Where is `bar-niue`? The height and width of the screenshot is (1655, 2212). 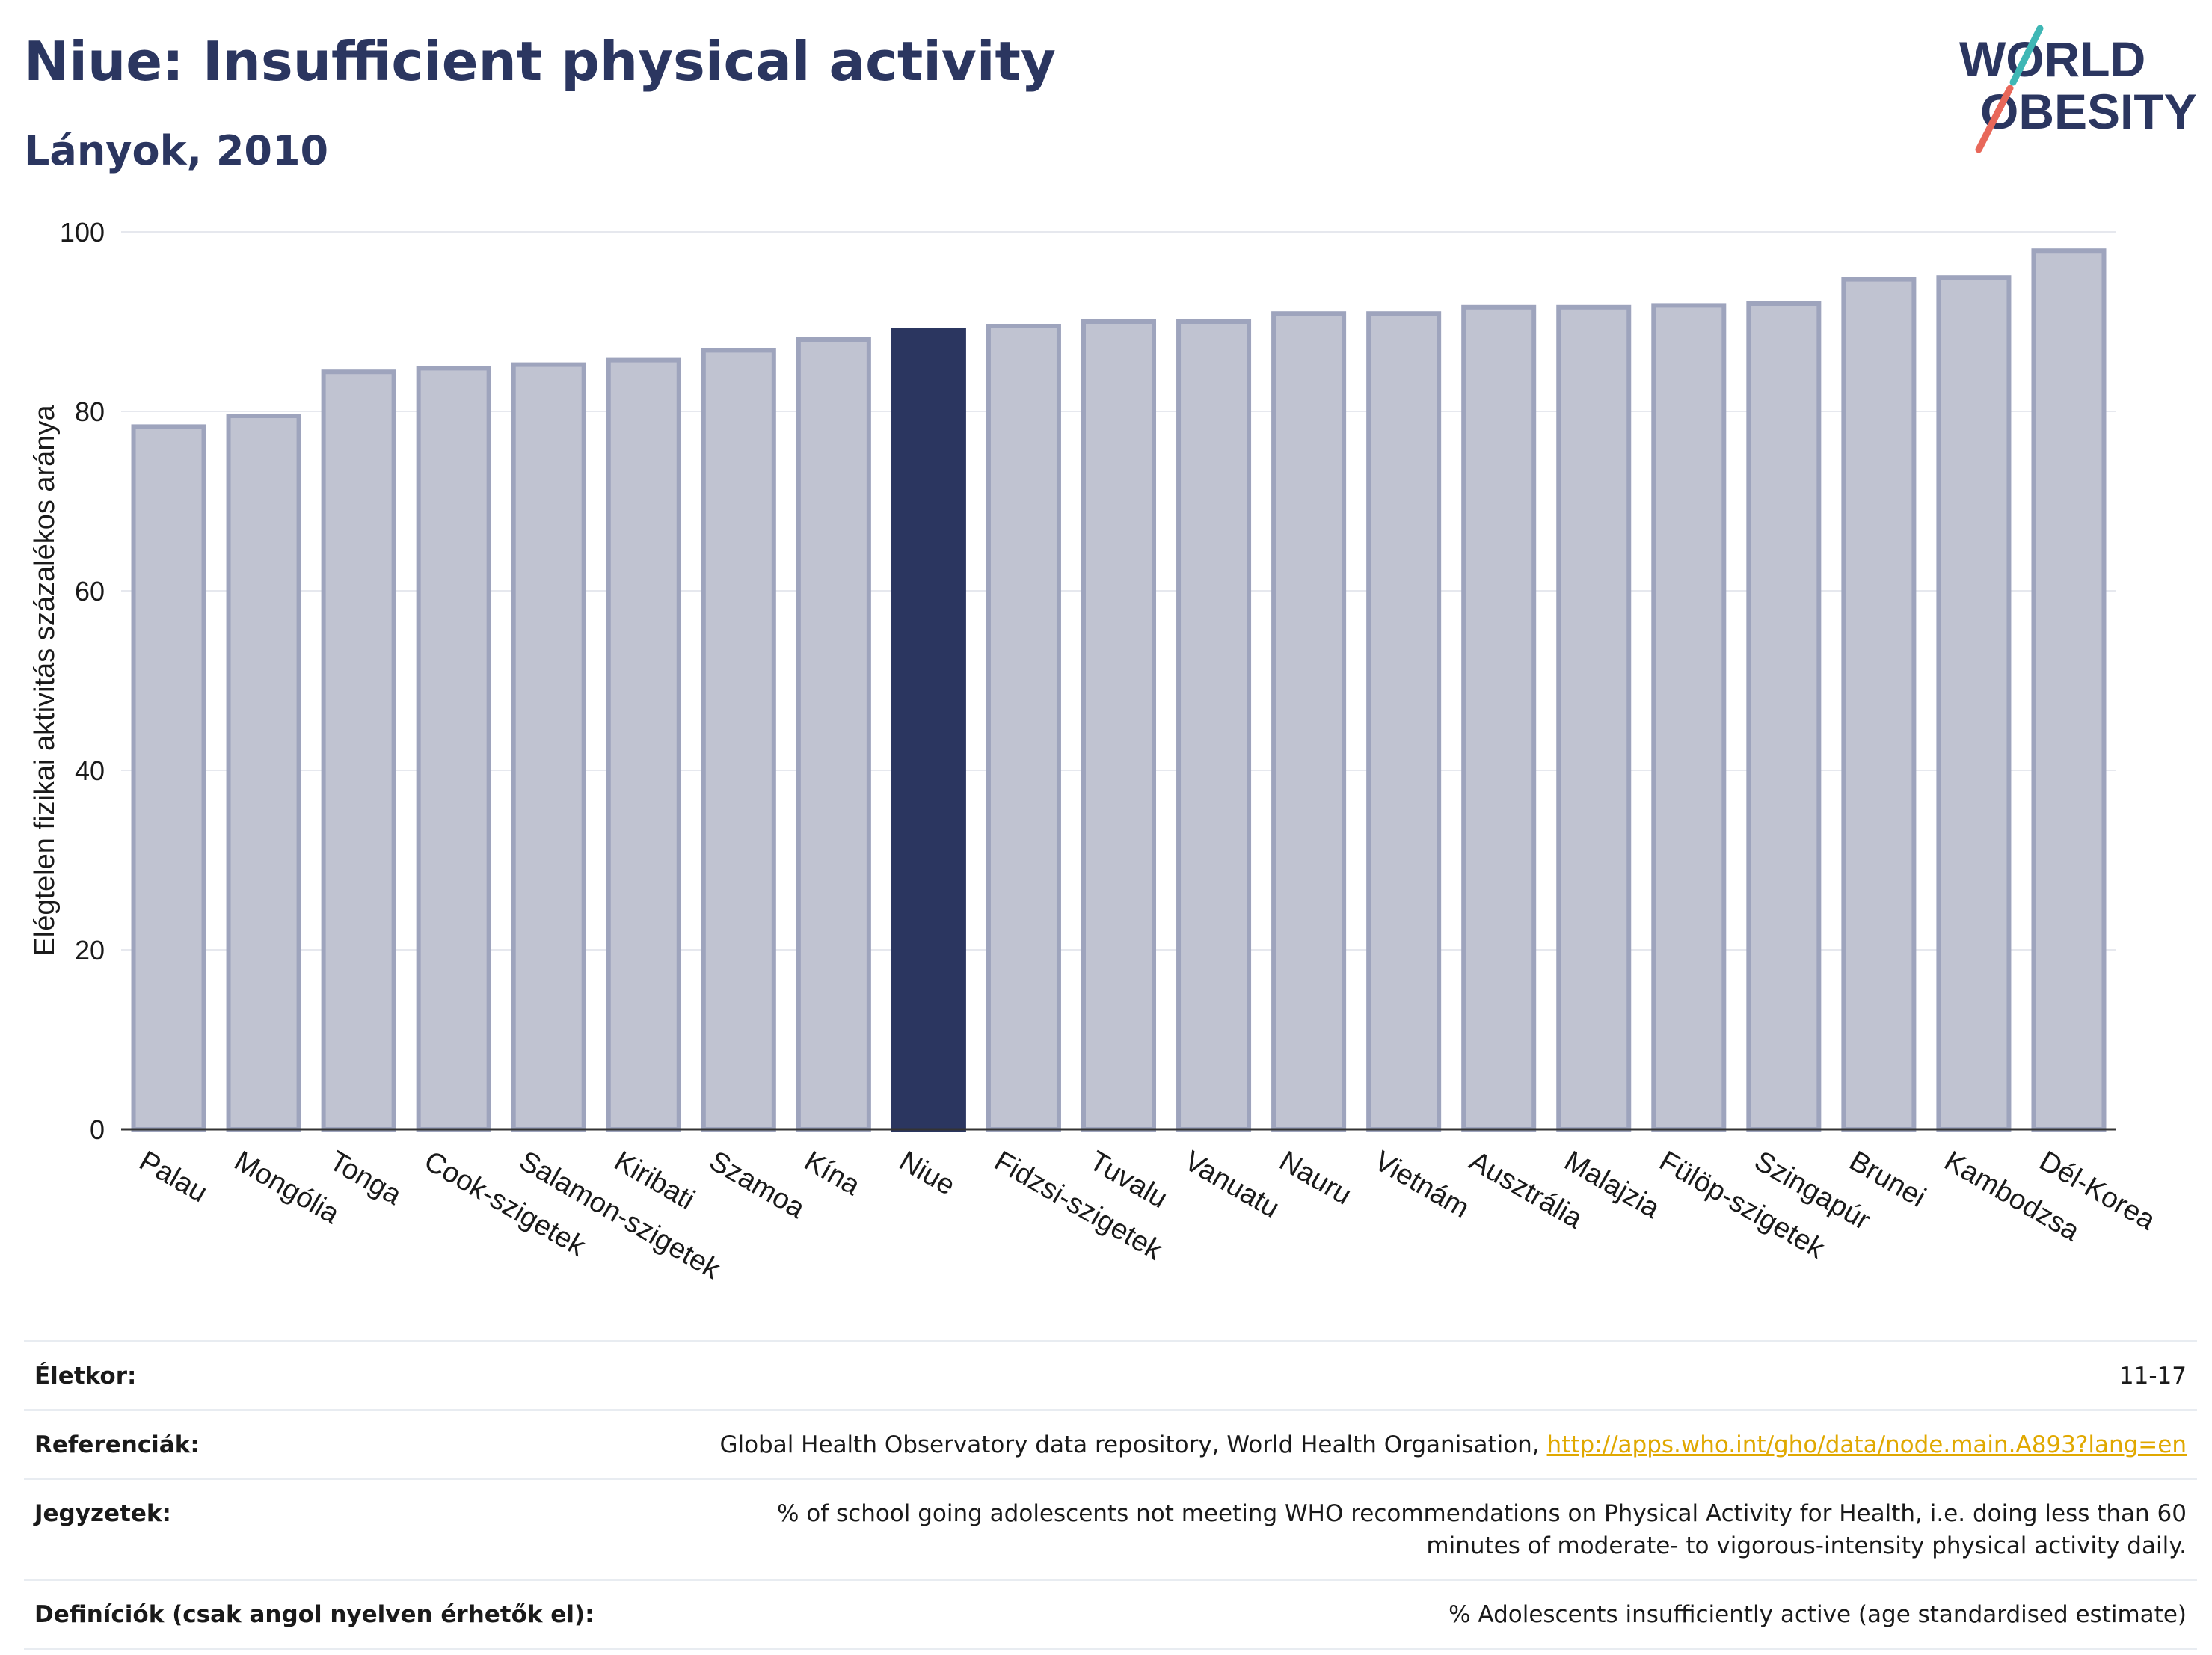
bar-niue is located at coordinates (928, 730).